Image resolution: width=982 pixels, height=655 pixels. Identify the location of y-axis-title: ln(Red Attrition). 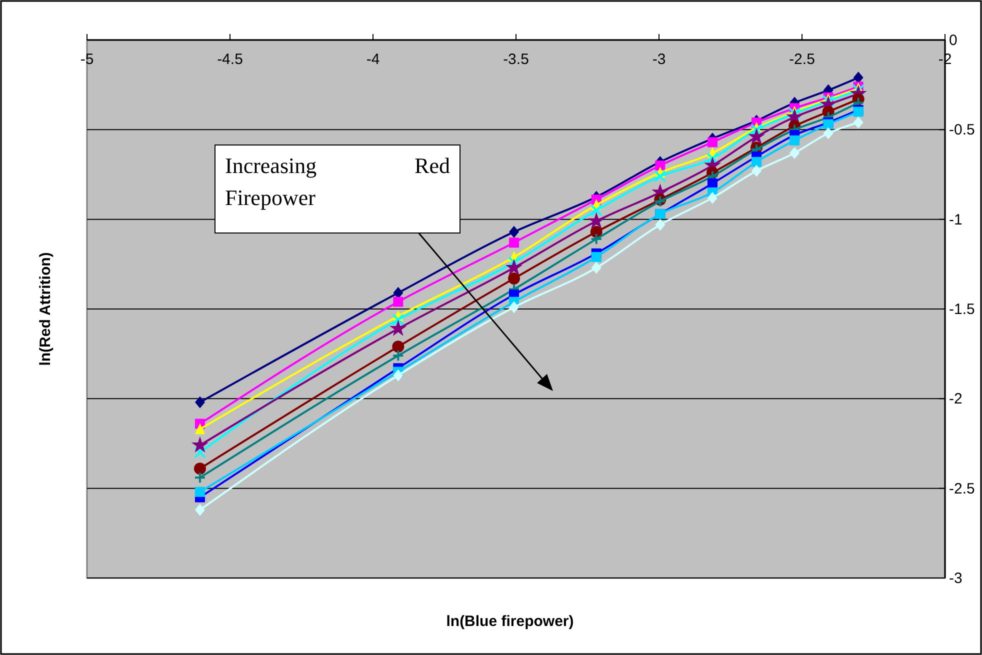
(45, 309).